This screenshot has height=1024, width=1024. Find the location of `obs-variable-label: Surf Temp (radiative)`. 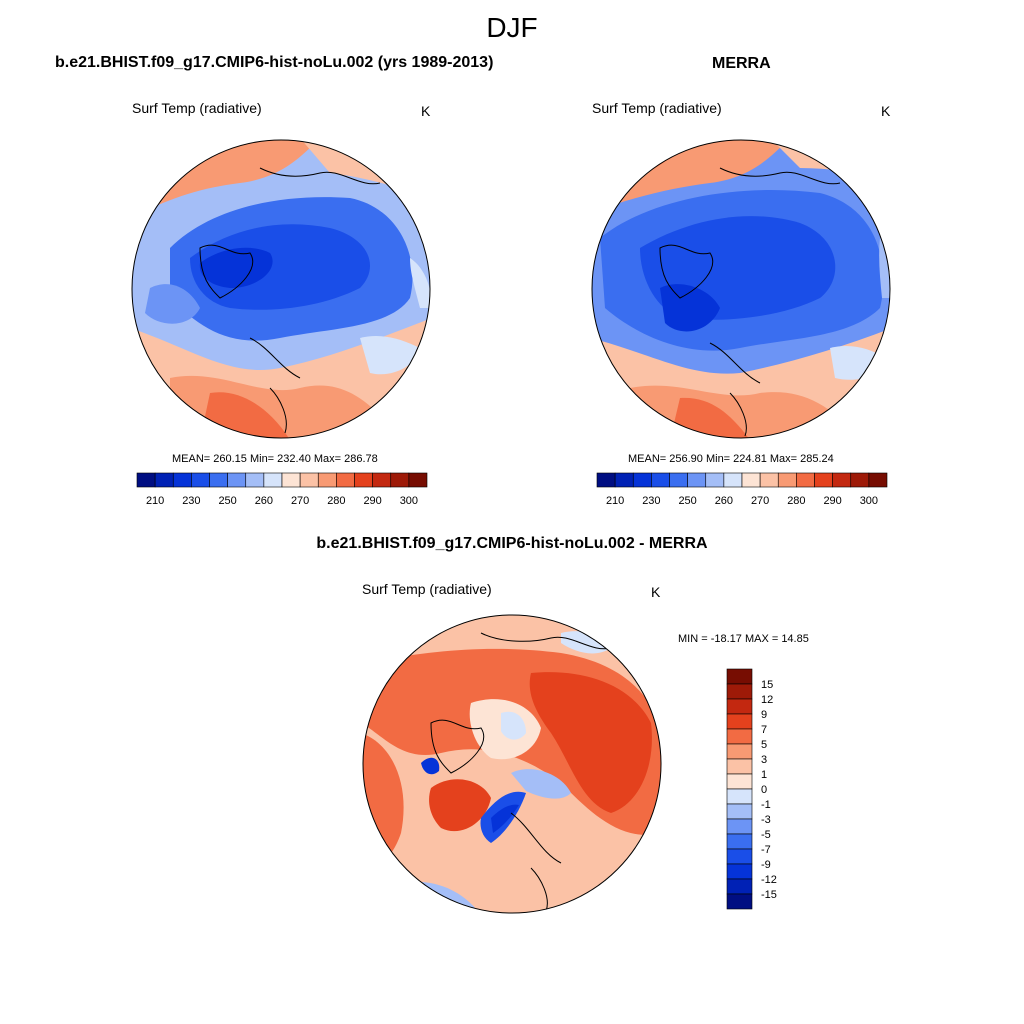

obs-variable-label: Surf Temp (radiative) is located at coordinates (657, 108).